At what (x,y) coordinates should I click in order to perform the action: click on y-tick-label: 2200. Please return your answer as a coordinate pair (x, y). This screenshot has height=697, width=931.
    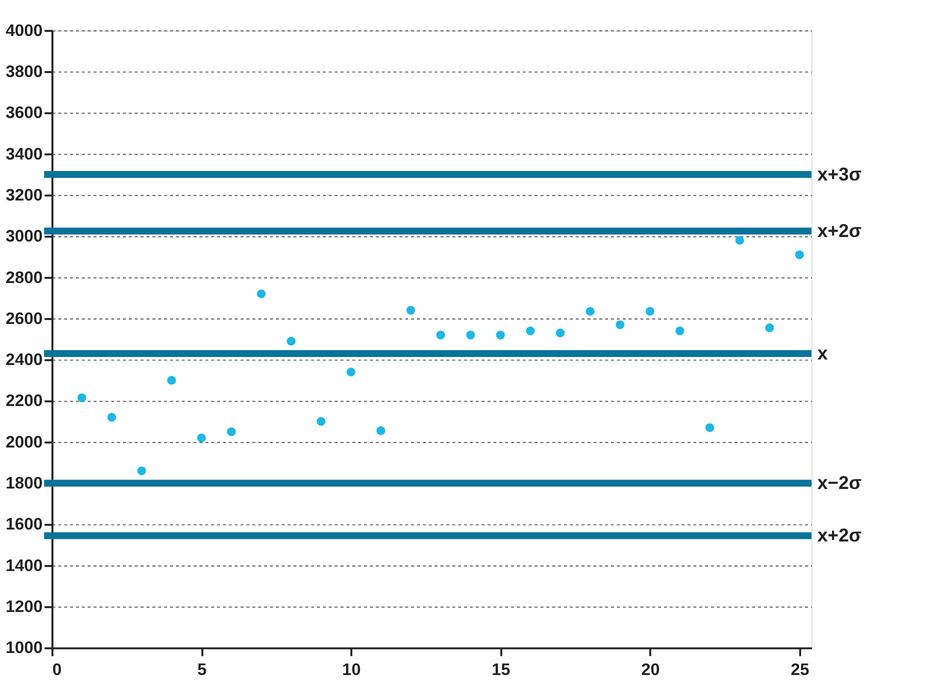
    Looking at the image, I should click on (24, 400).